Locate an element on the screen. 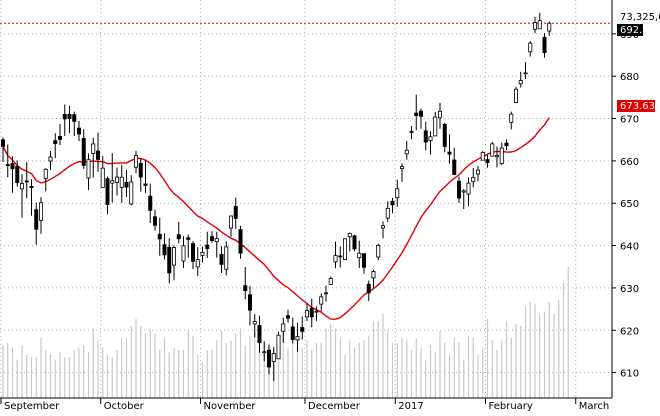 This screenshot has height=416, width=660. price-tick-label: 640 is located at coordinates (629, 247).